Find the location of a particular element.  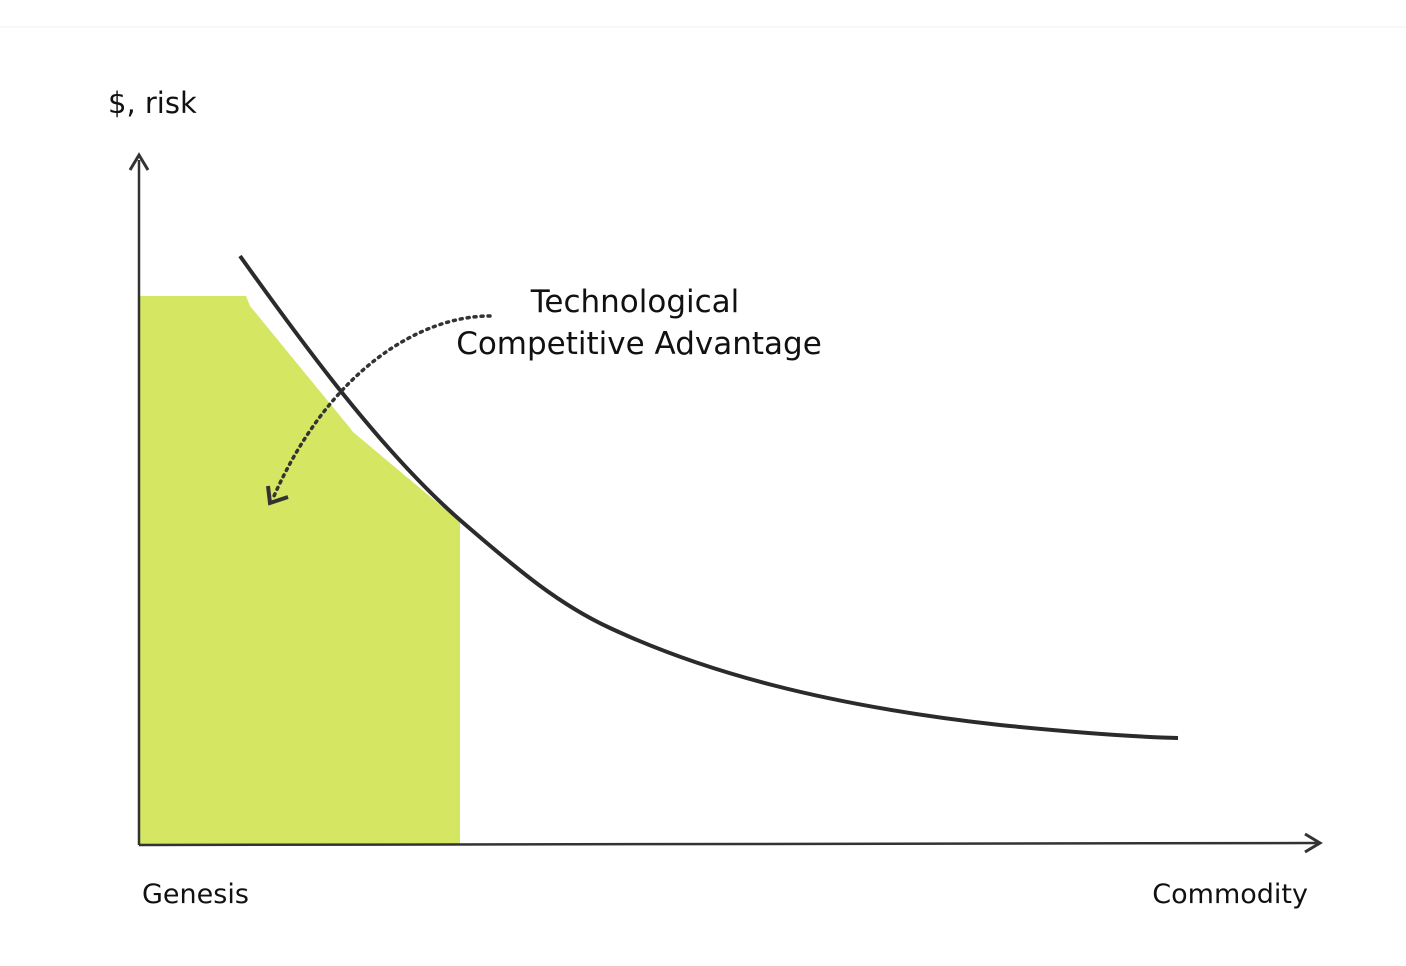

x-end-label: Commodity is located at coordinates (1230, 894).